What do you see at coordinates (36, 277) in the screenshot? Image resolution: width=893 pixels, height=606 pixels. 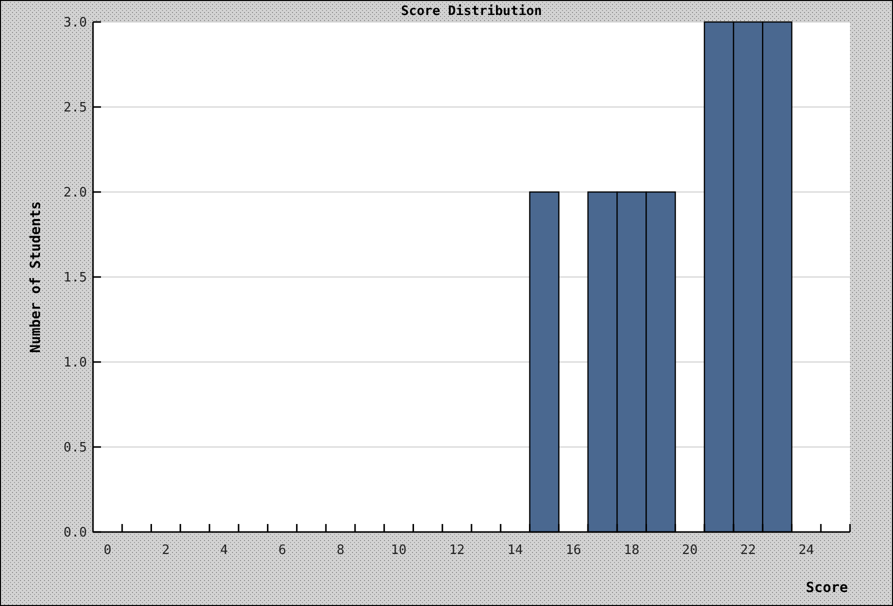 I see `y-axis-title: Number of Students` at bounding box center [36, 277].